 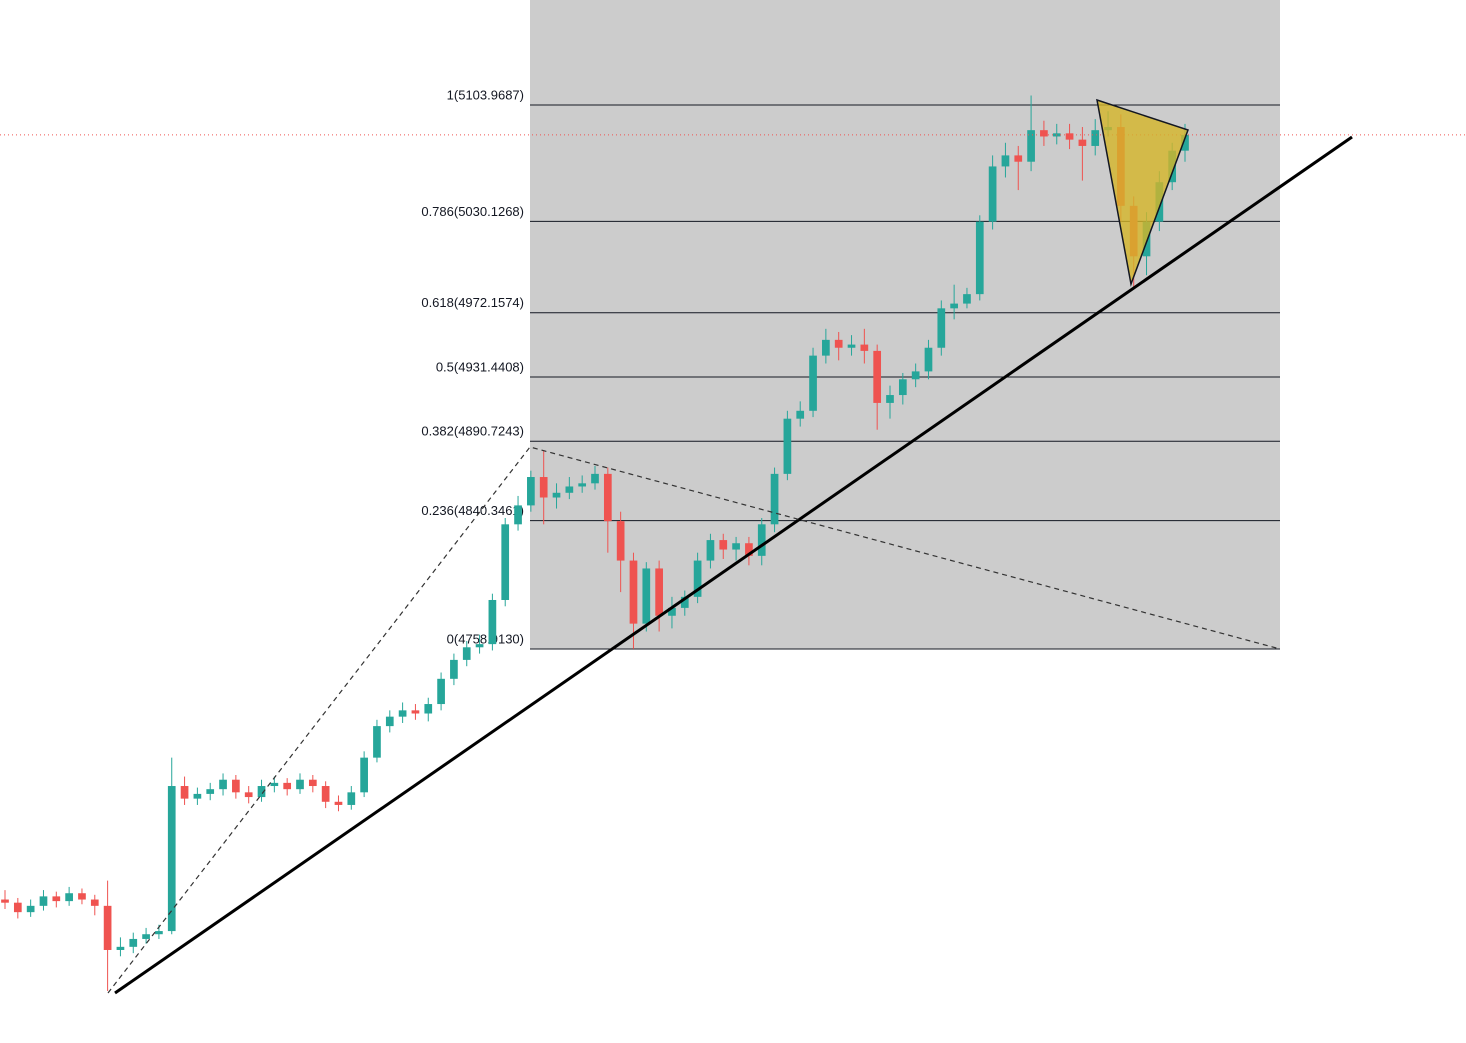 I want to click on fib-level-label: 0.786(5030.1268), so click(x=472, y=211).